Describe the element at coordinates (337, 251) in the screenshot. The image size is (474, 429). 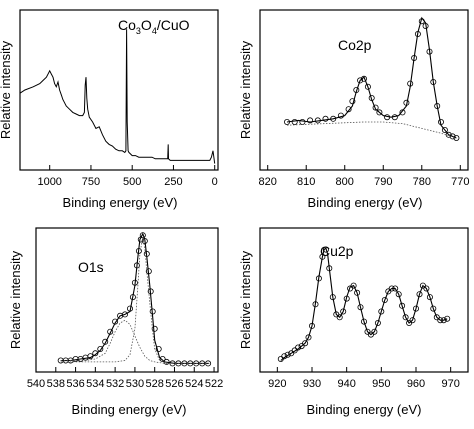
I see `chart-title: Cu2p` at that location.